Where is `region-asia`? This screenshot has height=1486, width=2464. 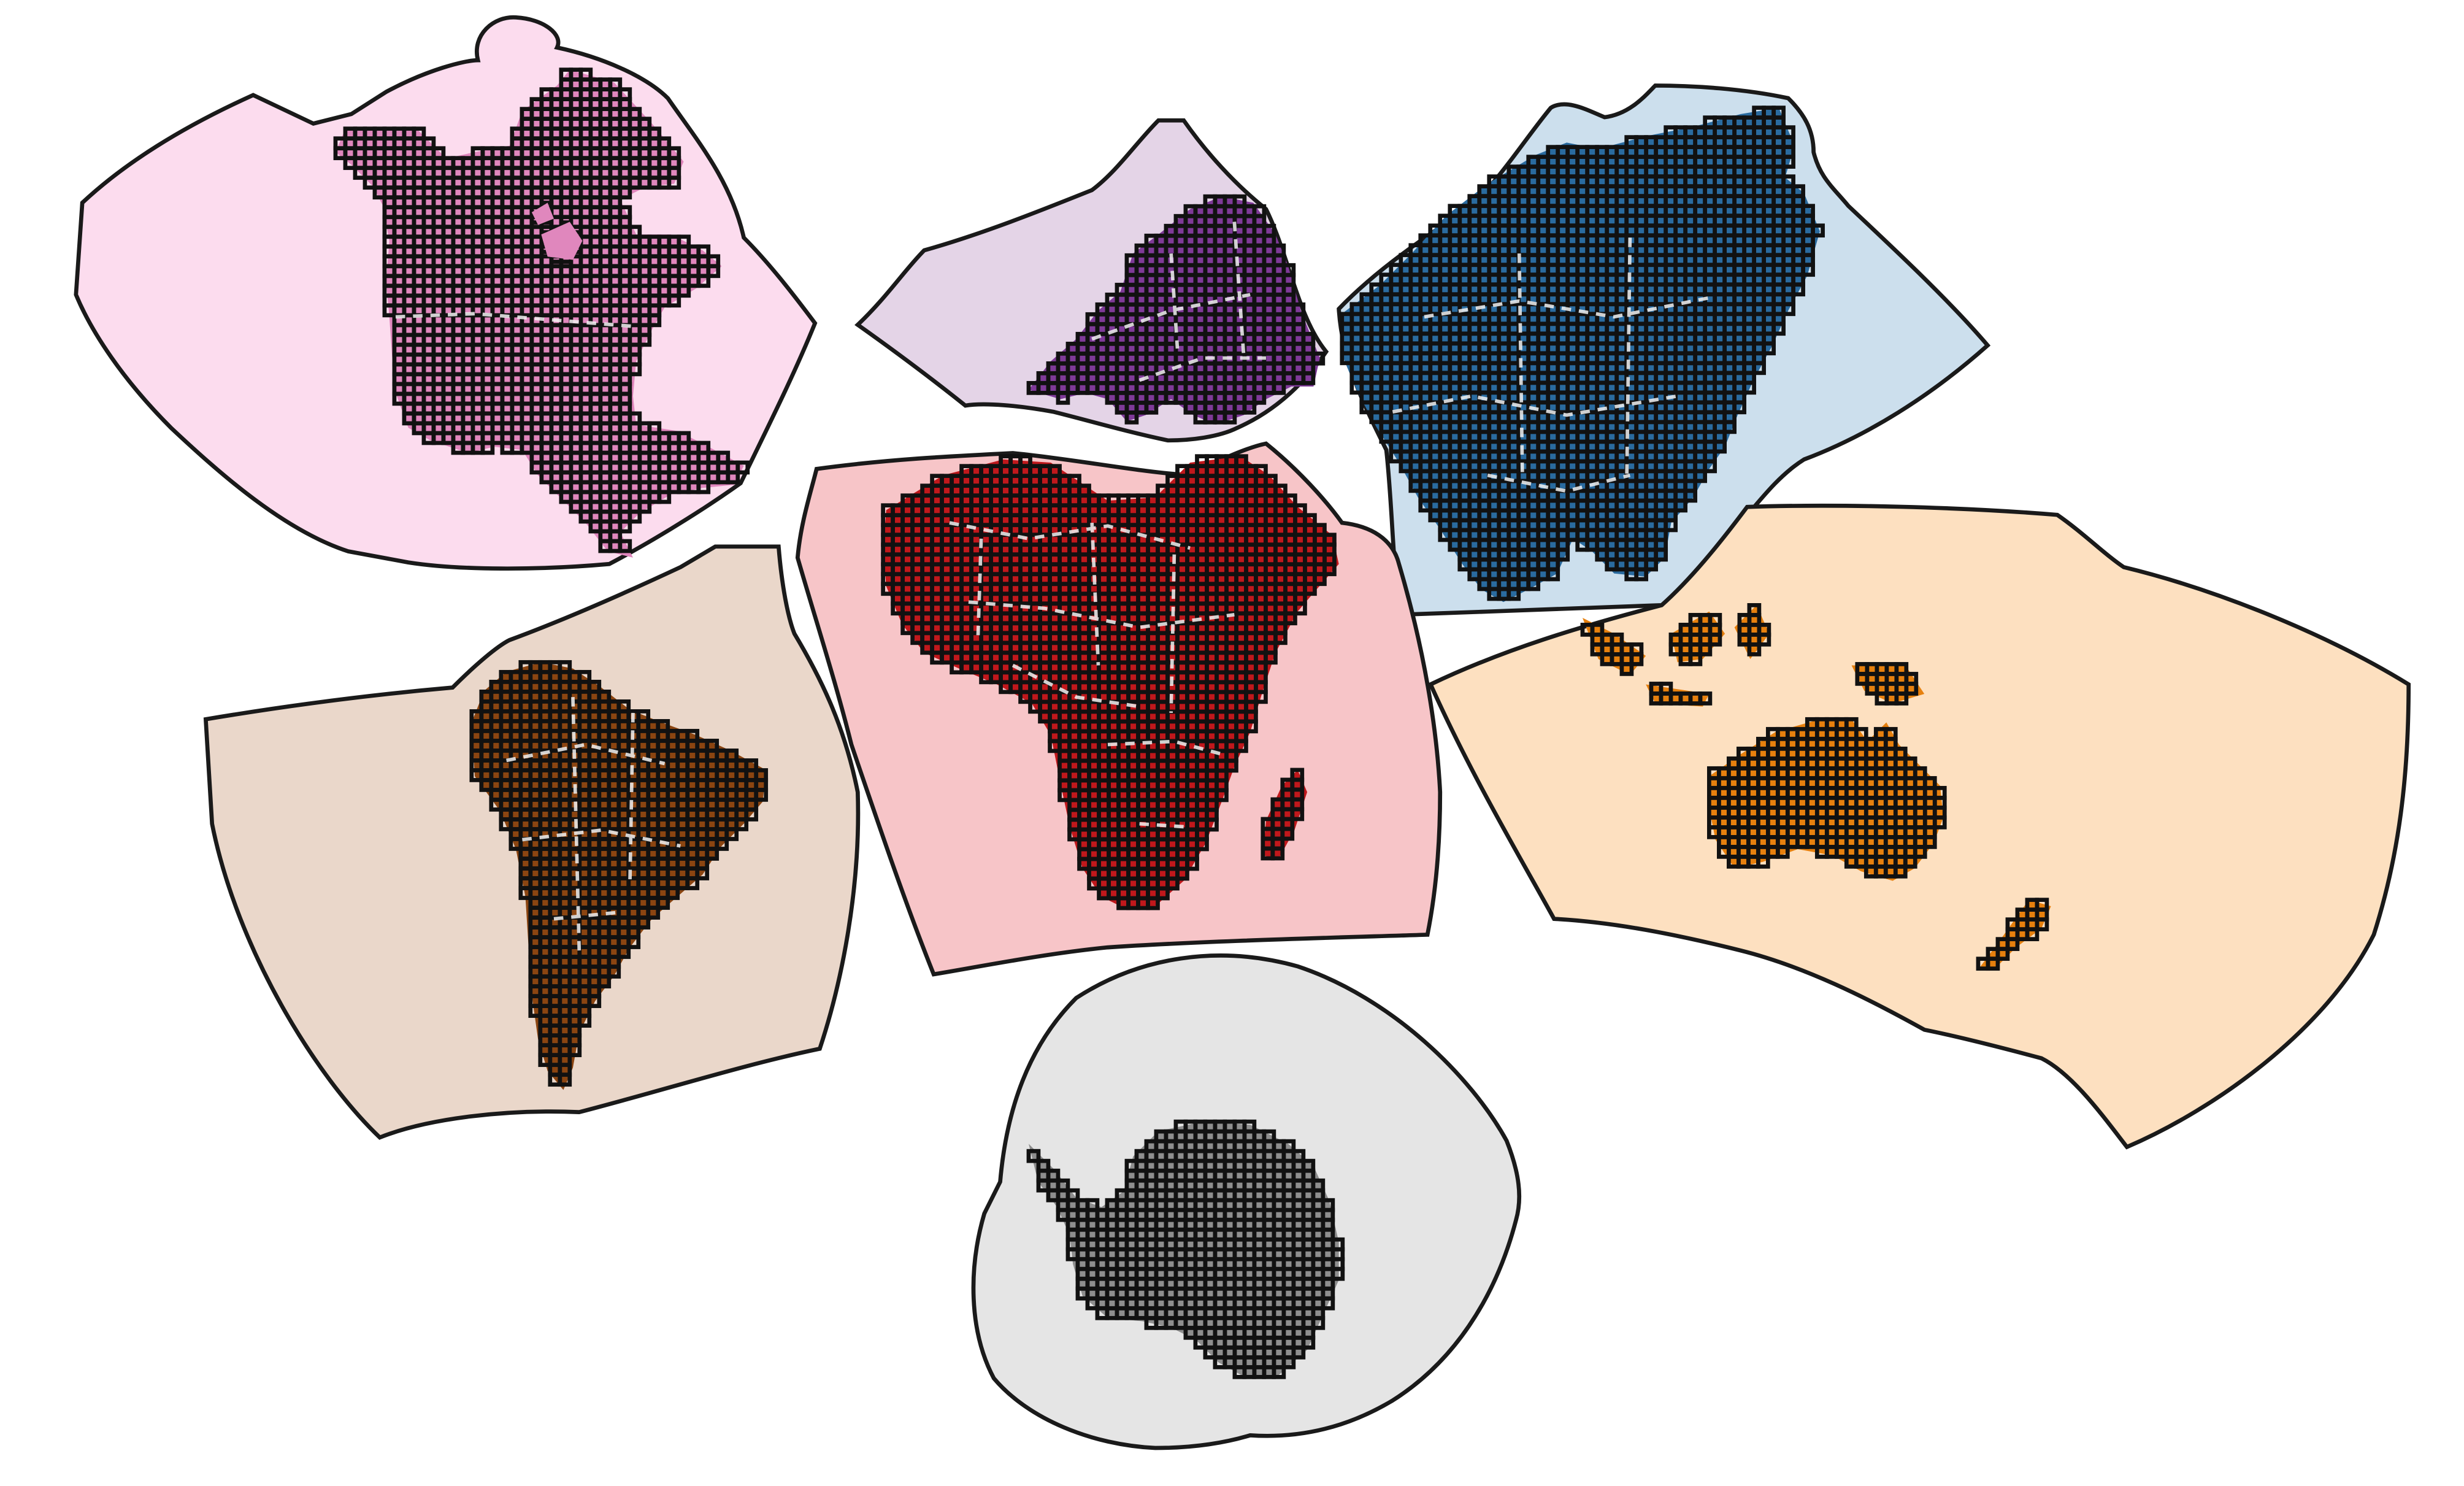 region-asia is located at coordinates (1664, 350).